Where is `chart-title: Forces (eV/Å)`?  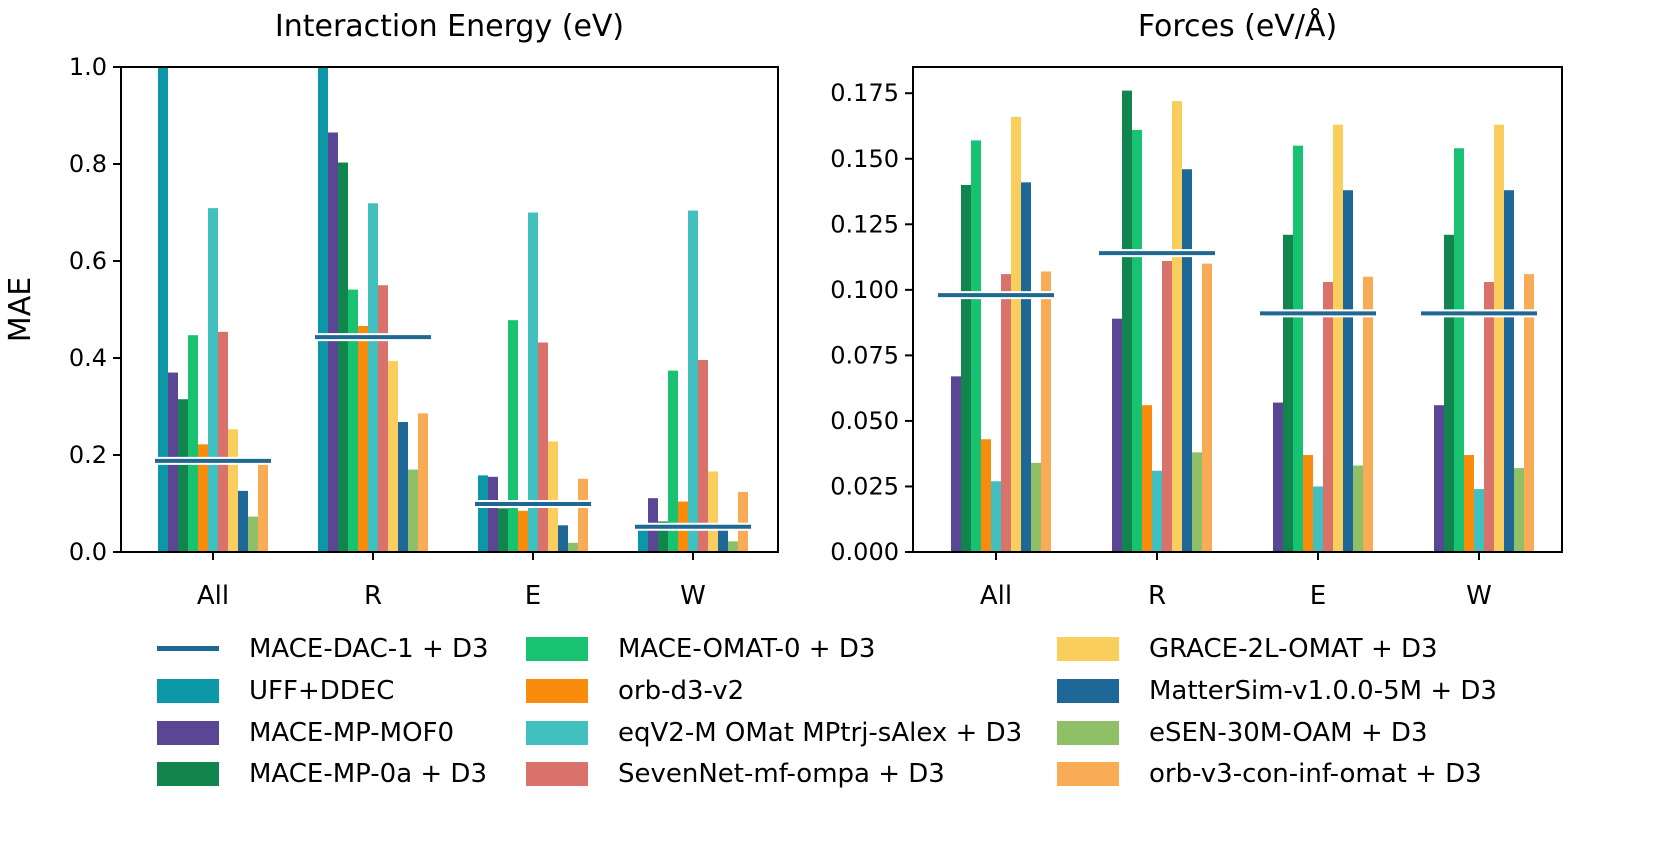 chart-title: Forces (eV/Å) is located at coordinates (1237, 26).